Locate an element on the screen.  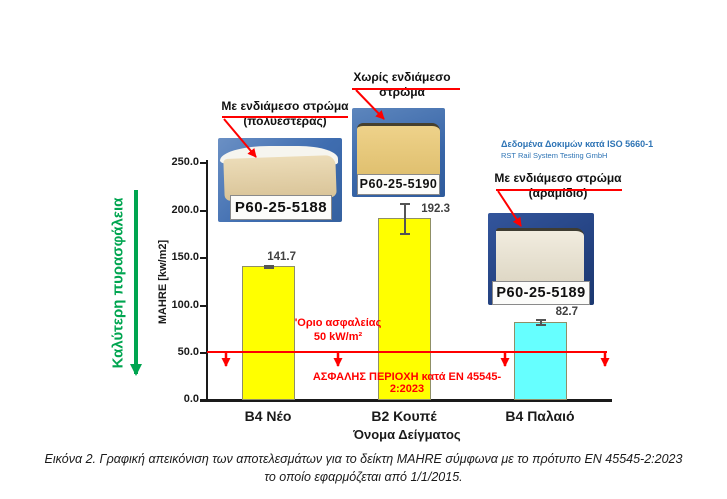
test-lab-label: RST Rail System Testing GmbH is located at coordinates (554, 155).